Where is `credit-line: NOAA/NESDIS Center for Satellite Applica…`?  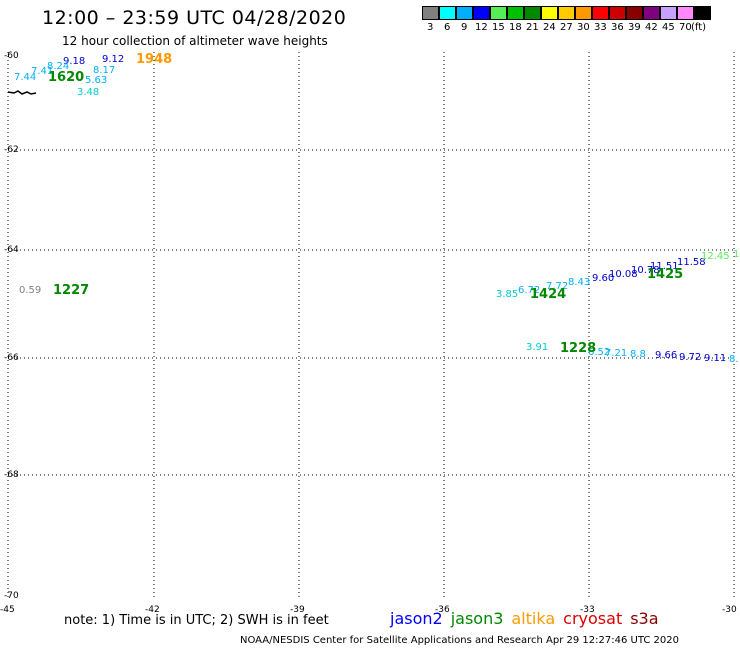
credit-line: NOAA/NESDIS Center for Satellite Applica… is located at coordinates (459, 640).